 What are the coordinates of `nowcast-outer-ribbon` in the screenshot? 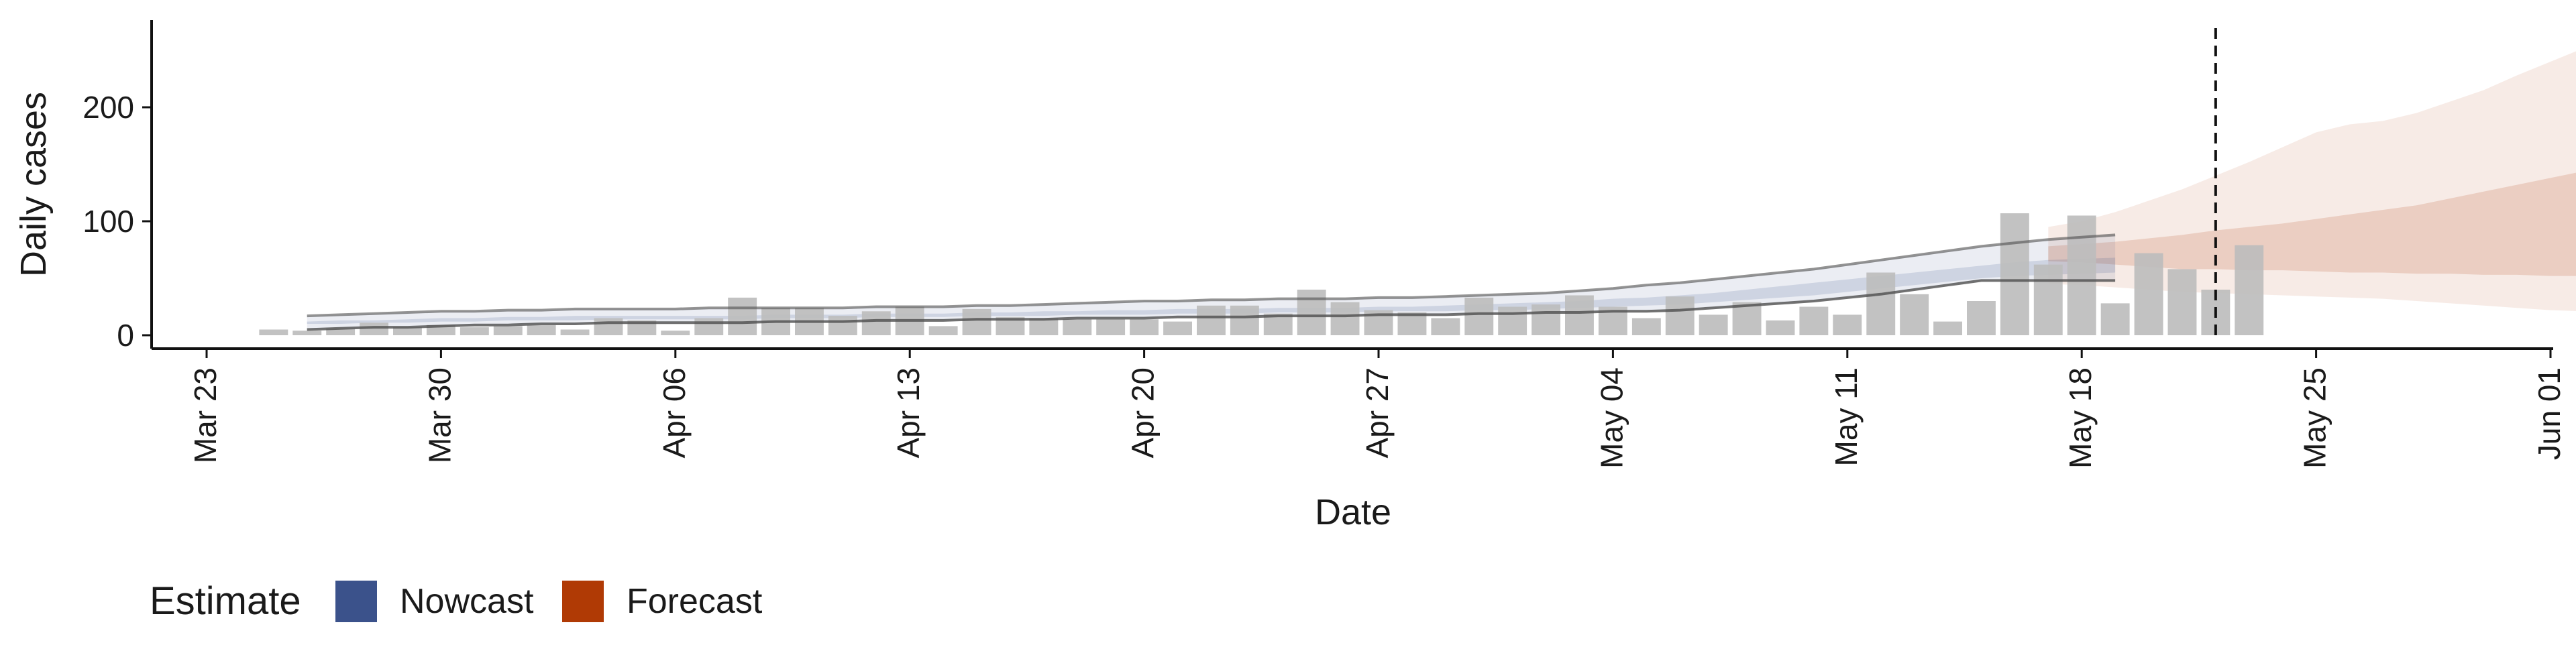 It's located at (1211, 282).